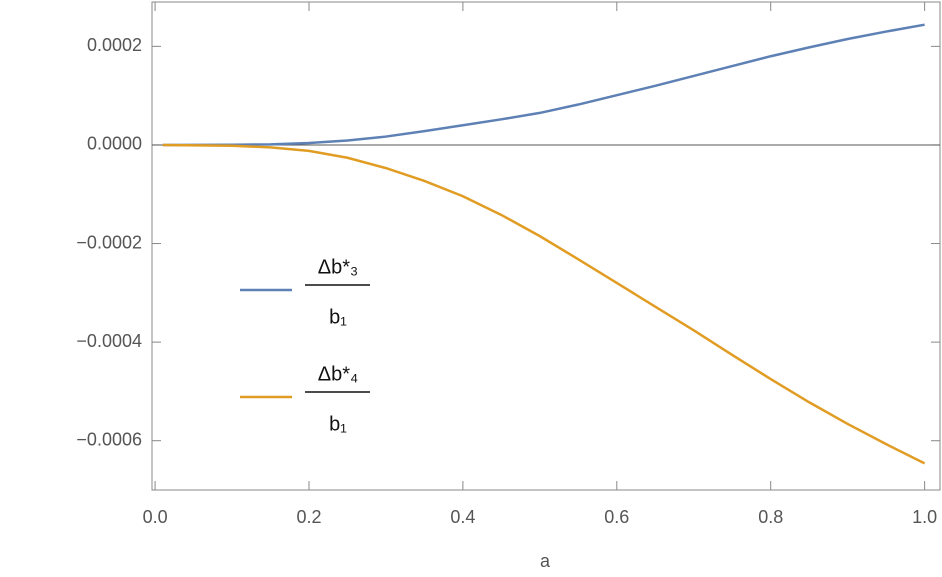 The width and height of the screenshot is (942, 577). Describe the element at coordinates (462, 517) in the screenshot. I see `x-tick-label: 0.4` at that location.